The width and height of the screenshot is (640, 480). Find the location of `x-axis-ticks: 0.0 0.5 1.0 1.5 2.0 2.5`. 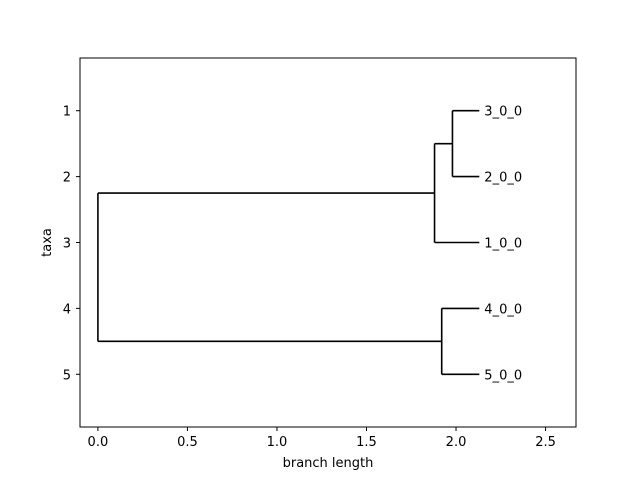

x-axis-ticks: 0.0 0.5 1.0 1.5 2.0 2.5 is located at coordinates (322, 438).